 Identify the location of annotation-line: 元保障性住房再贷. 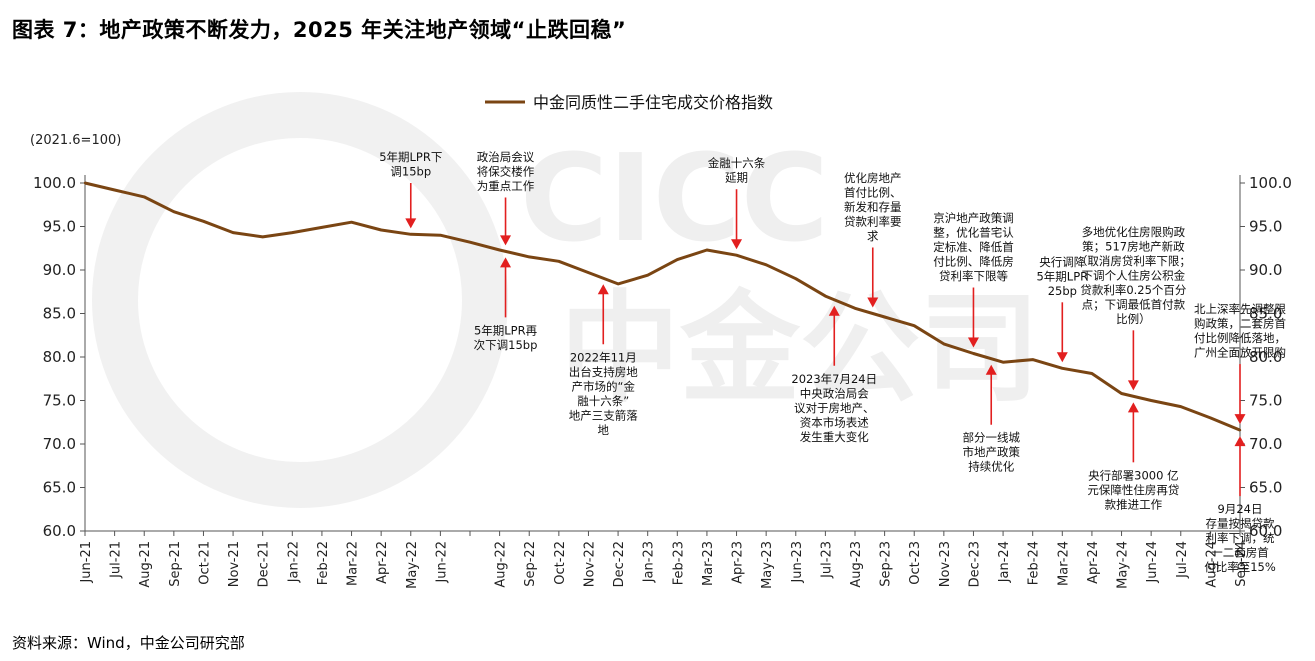
(1133, 490).